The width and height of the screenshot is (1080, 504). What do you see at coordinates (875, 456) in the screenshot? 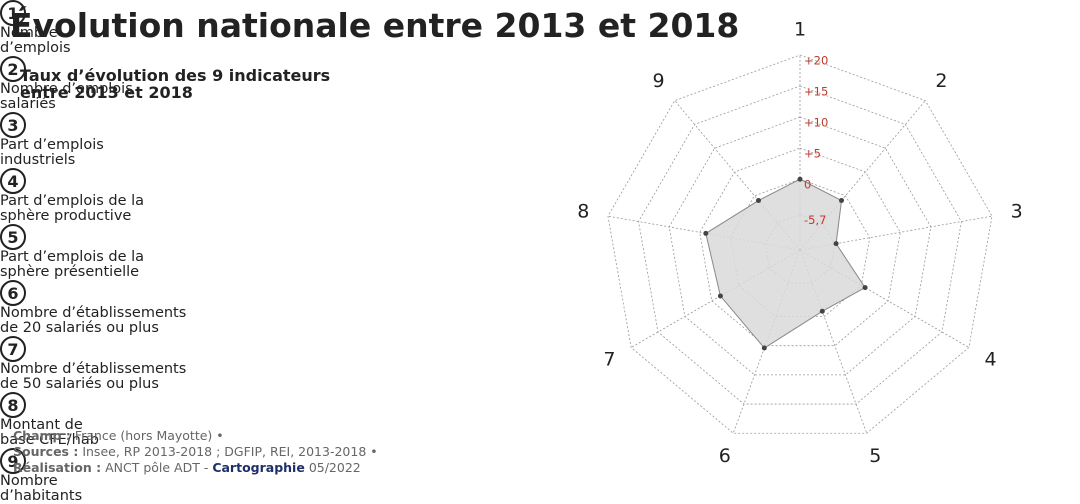
I see `axis-label: 5` at bounding box center [875, 456].